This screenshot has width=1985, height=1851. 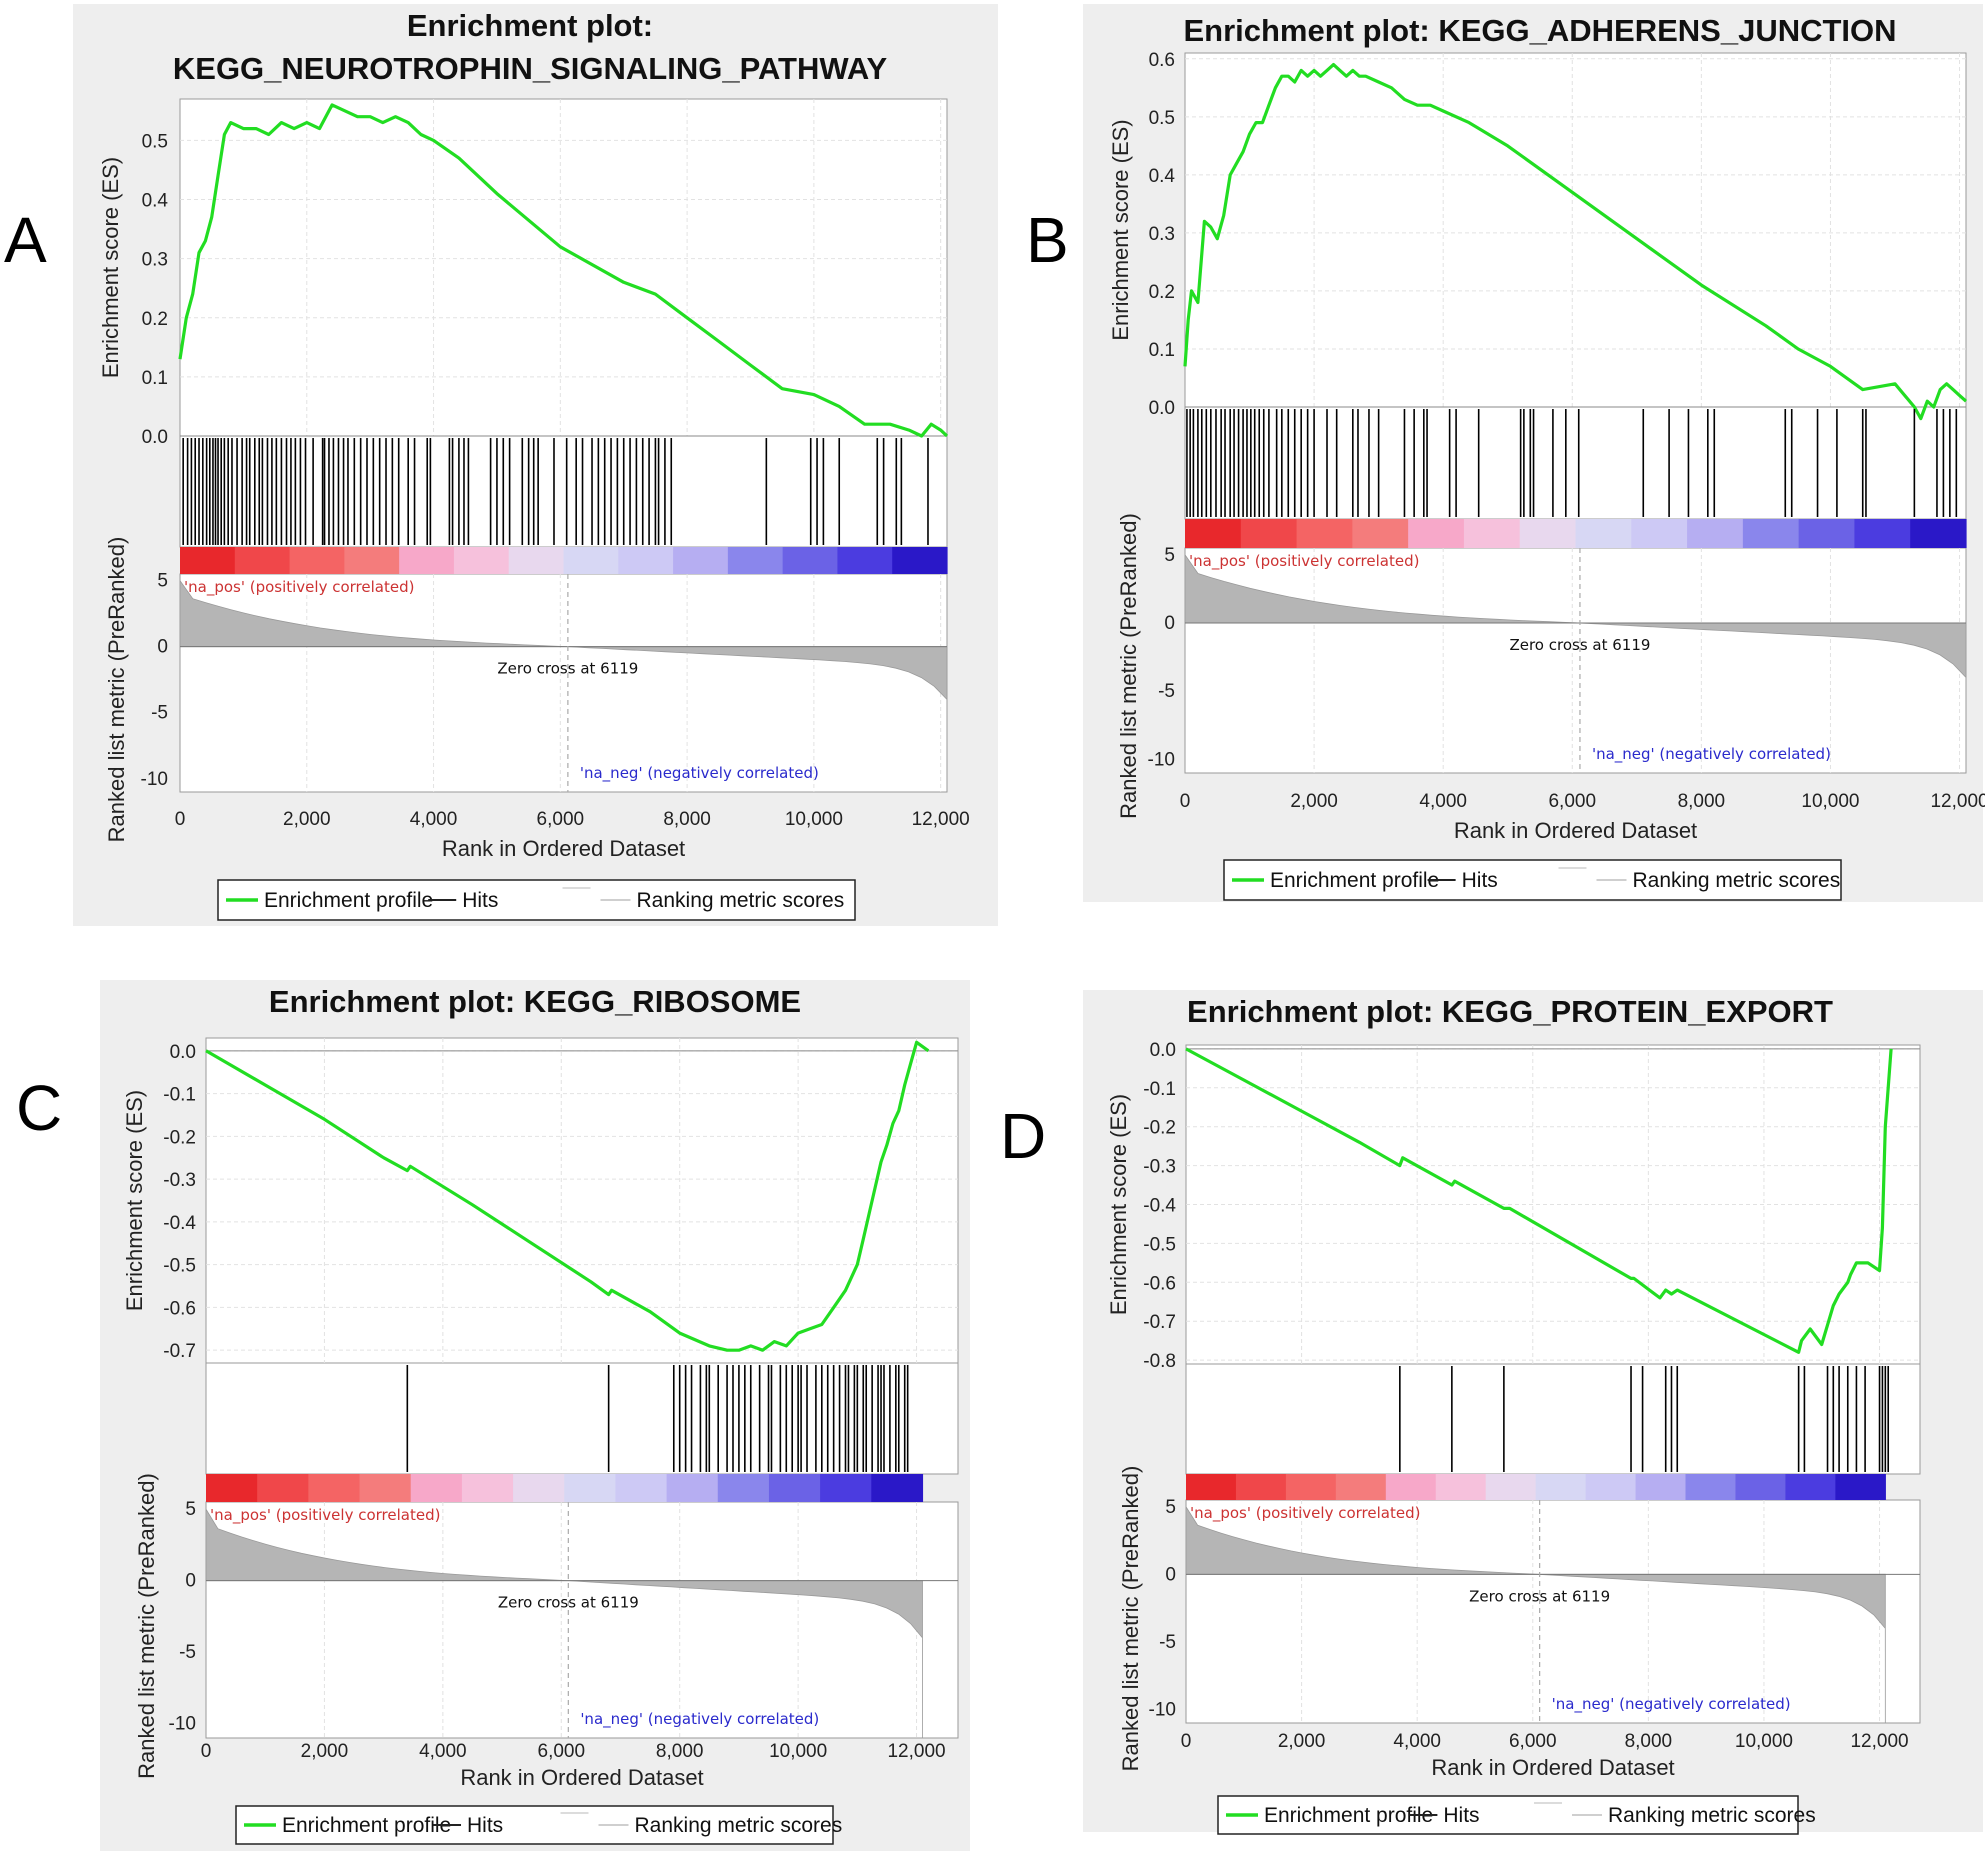 I want to click on es-ytick-label: 0.4, so click(x=155, y=201).